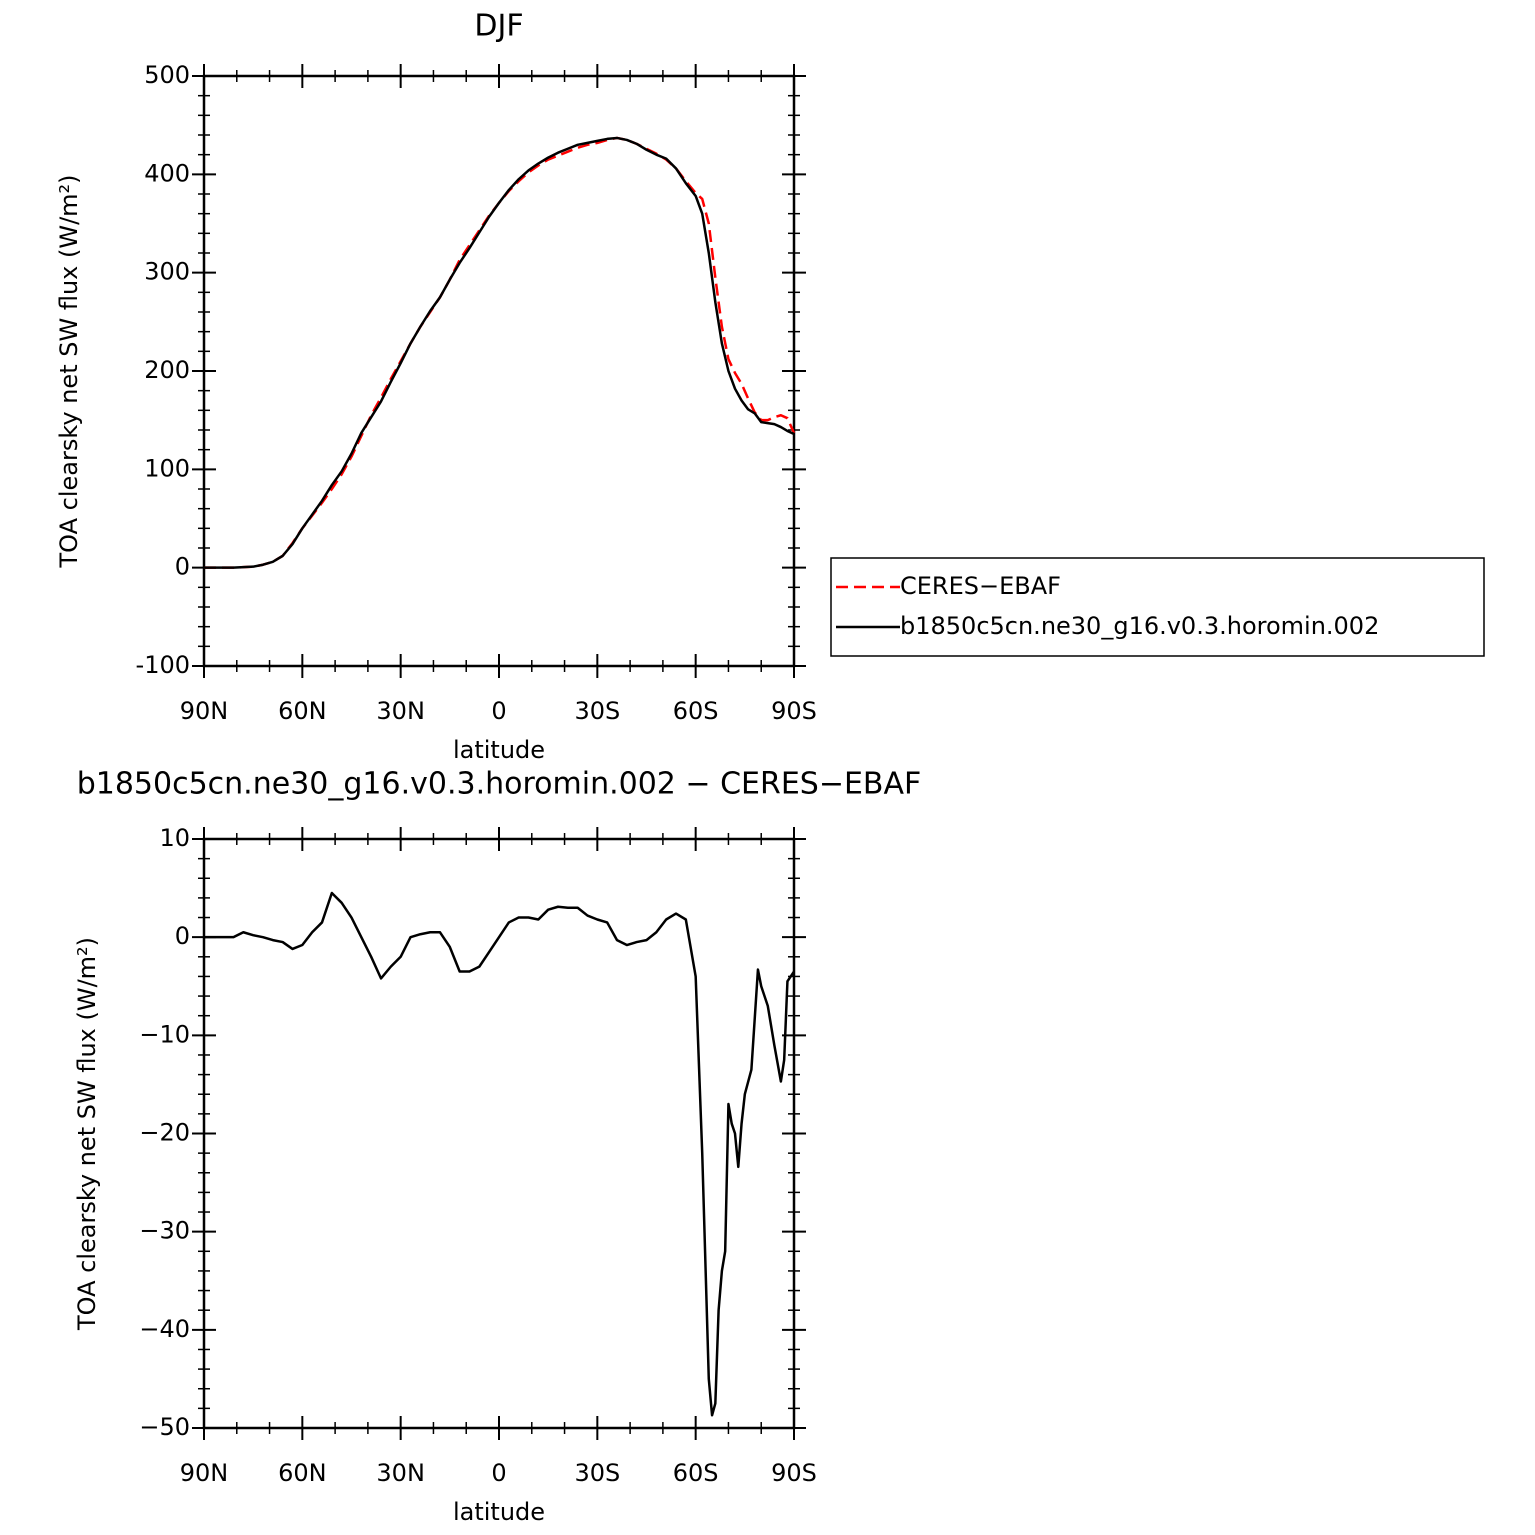 This screenshot has height=1535, width=1535. I want to click on y-tick-label: 200, so click(167, 370).